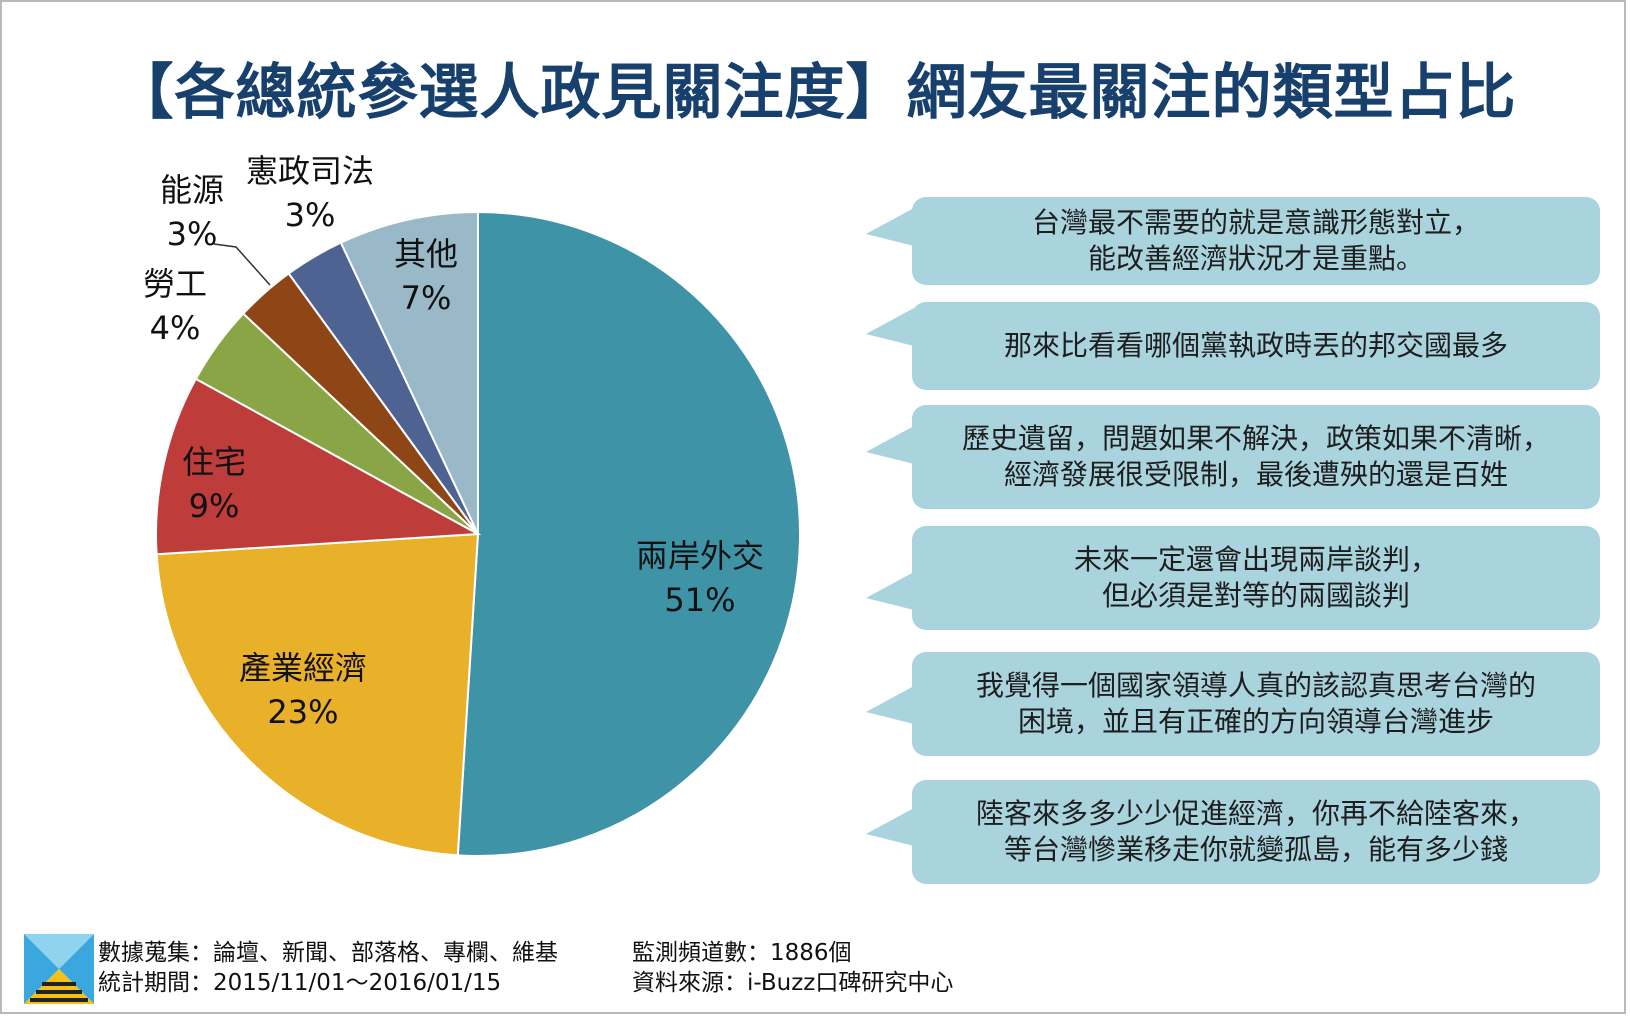 This screenshot has width=1630, height=1018. I want to click on pie-slice-label-1: 兩岸外交 51%, so click(700, 578).